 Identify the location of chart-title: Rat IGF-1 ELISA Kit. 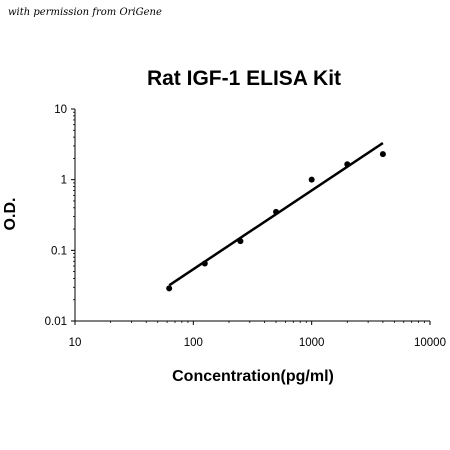
(244, 78).